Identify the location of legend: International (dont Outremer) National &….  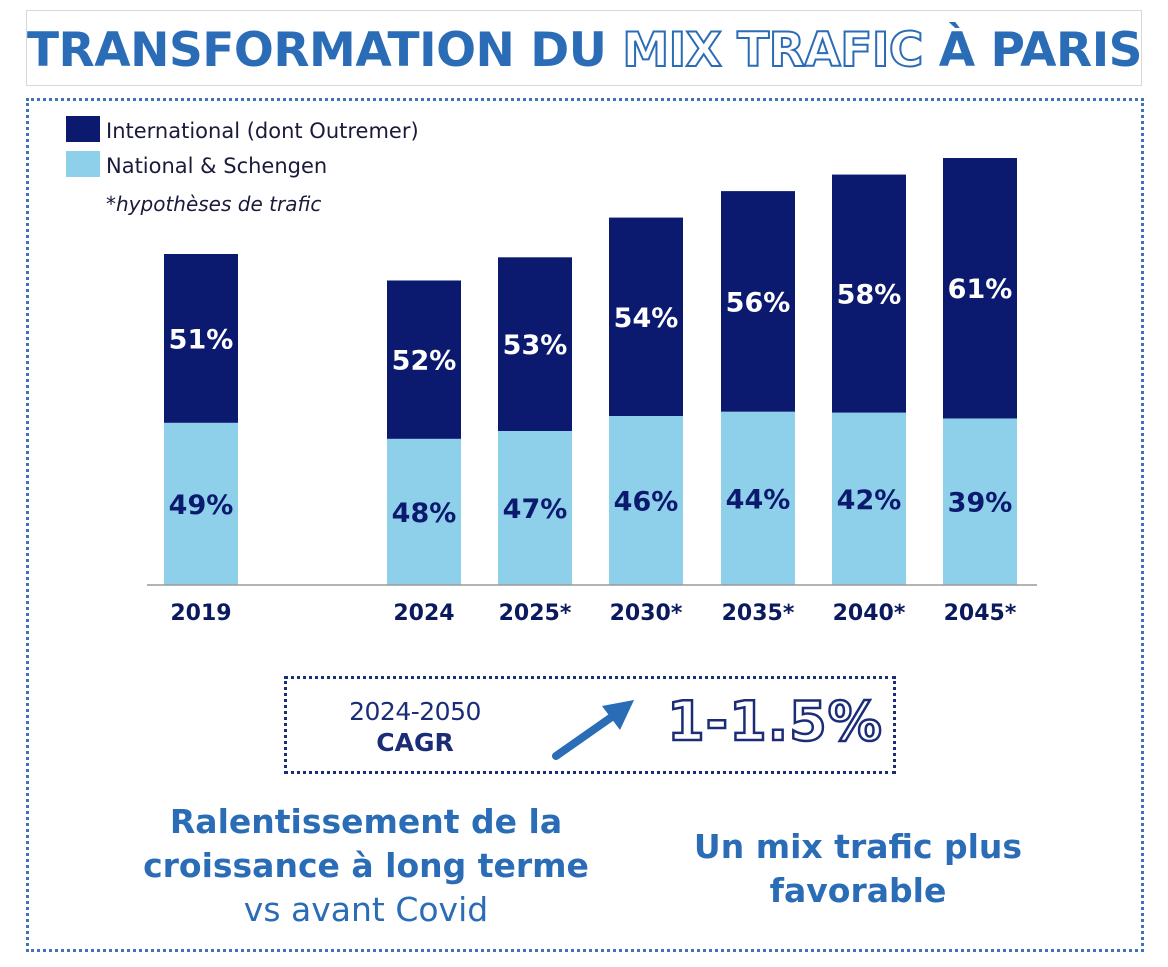
(242, 166).